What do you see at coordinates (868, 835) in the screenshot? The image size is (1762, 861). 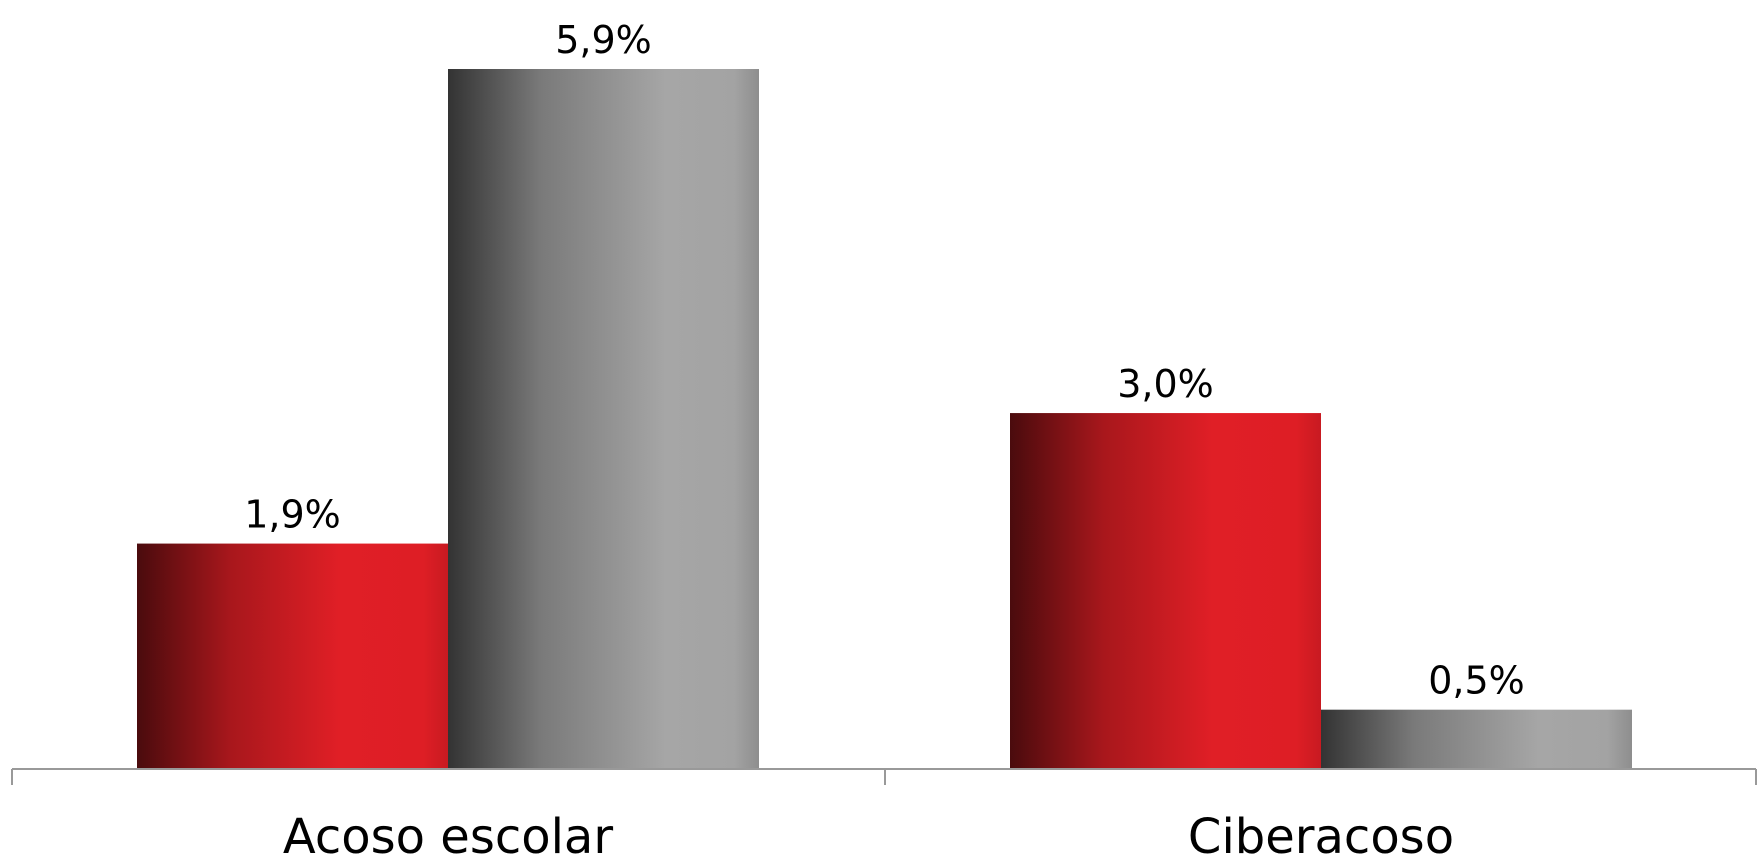 I see `category-labels-group: Acoso escolar Ciberacoso` at bounding box center [868, 835].